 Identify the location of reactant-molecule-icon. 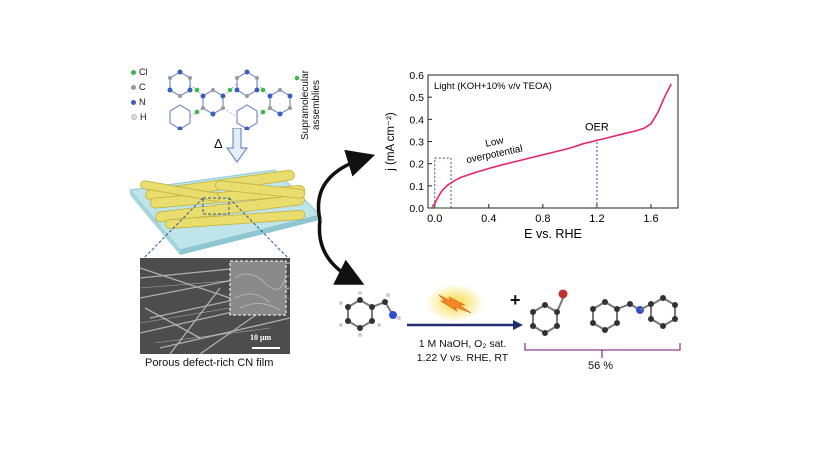
(370, 314).